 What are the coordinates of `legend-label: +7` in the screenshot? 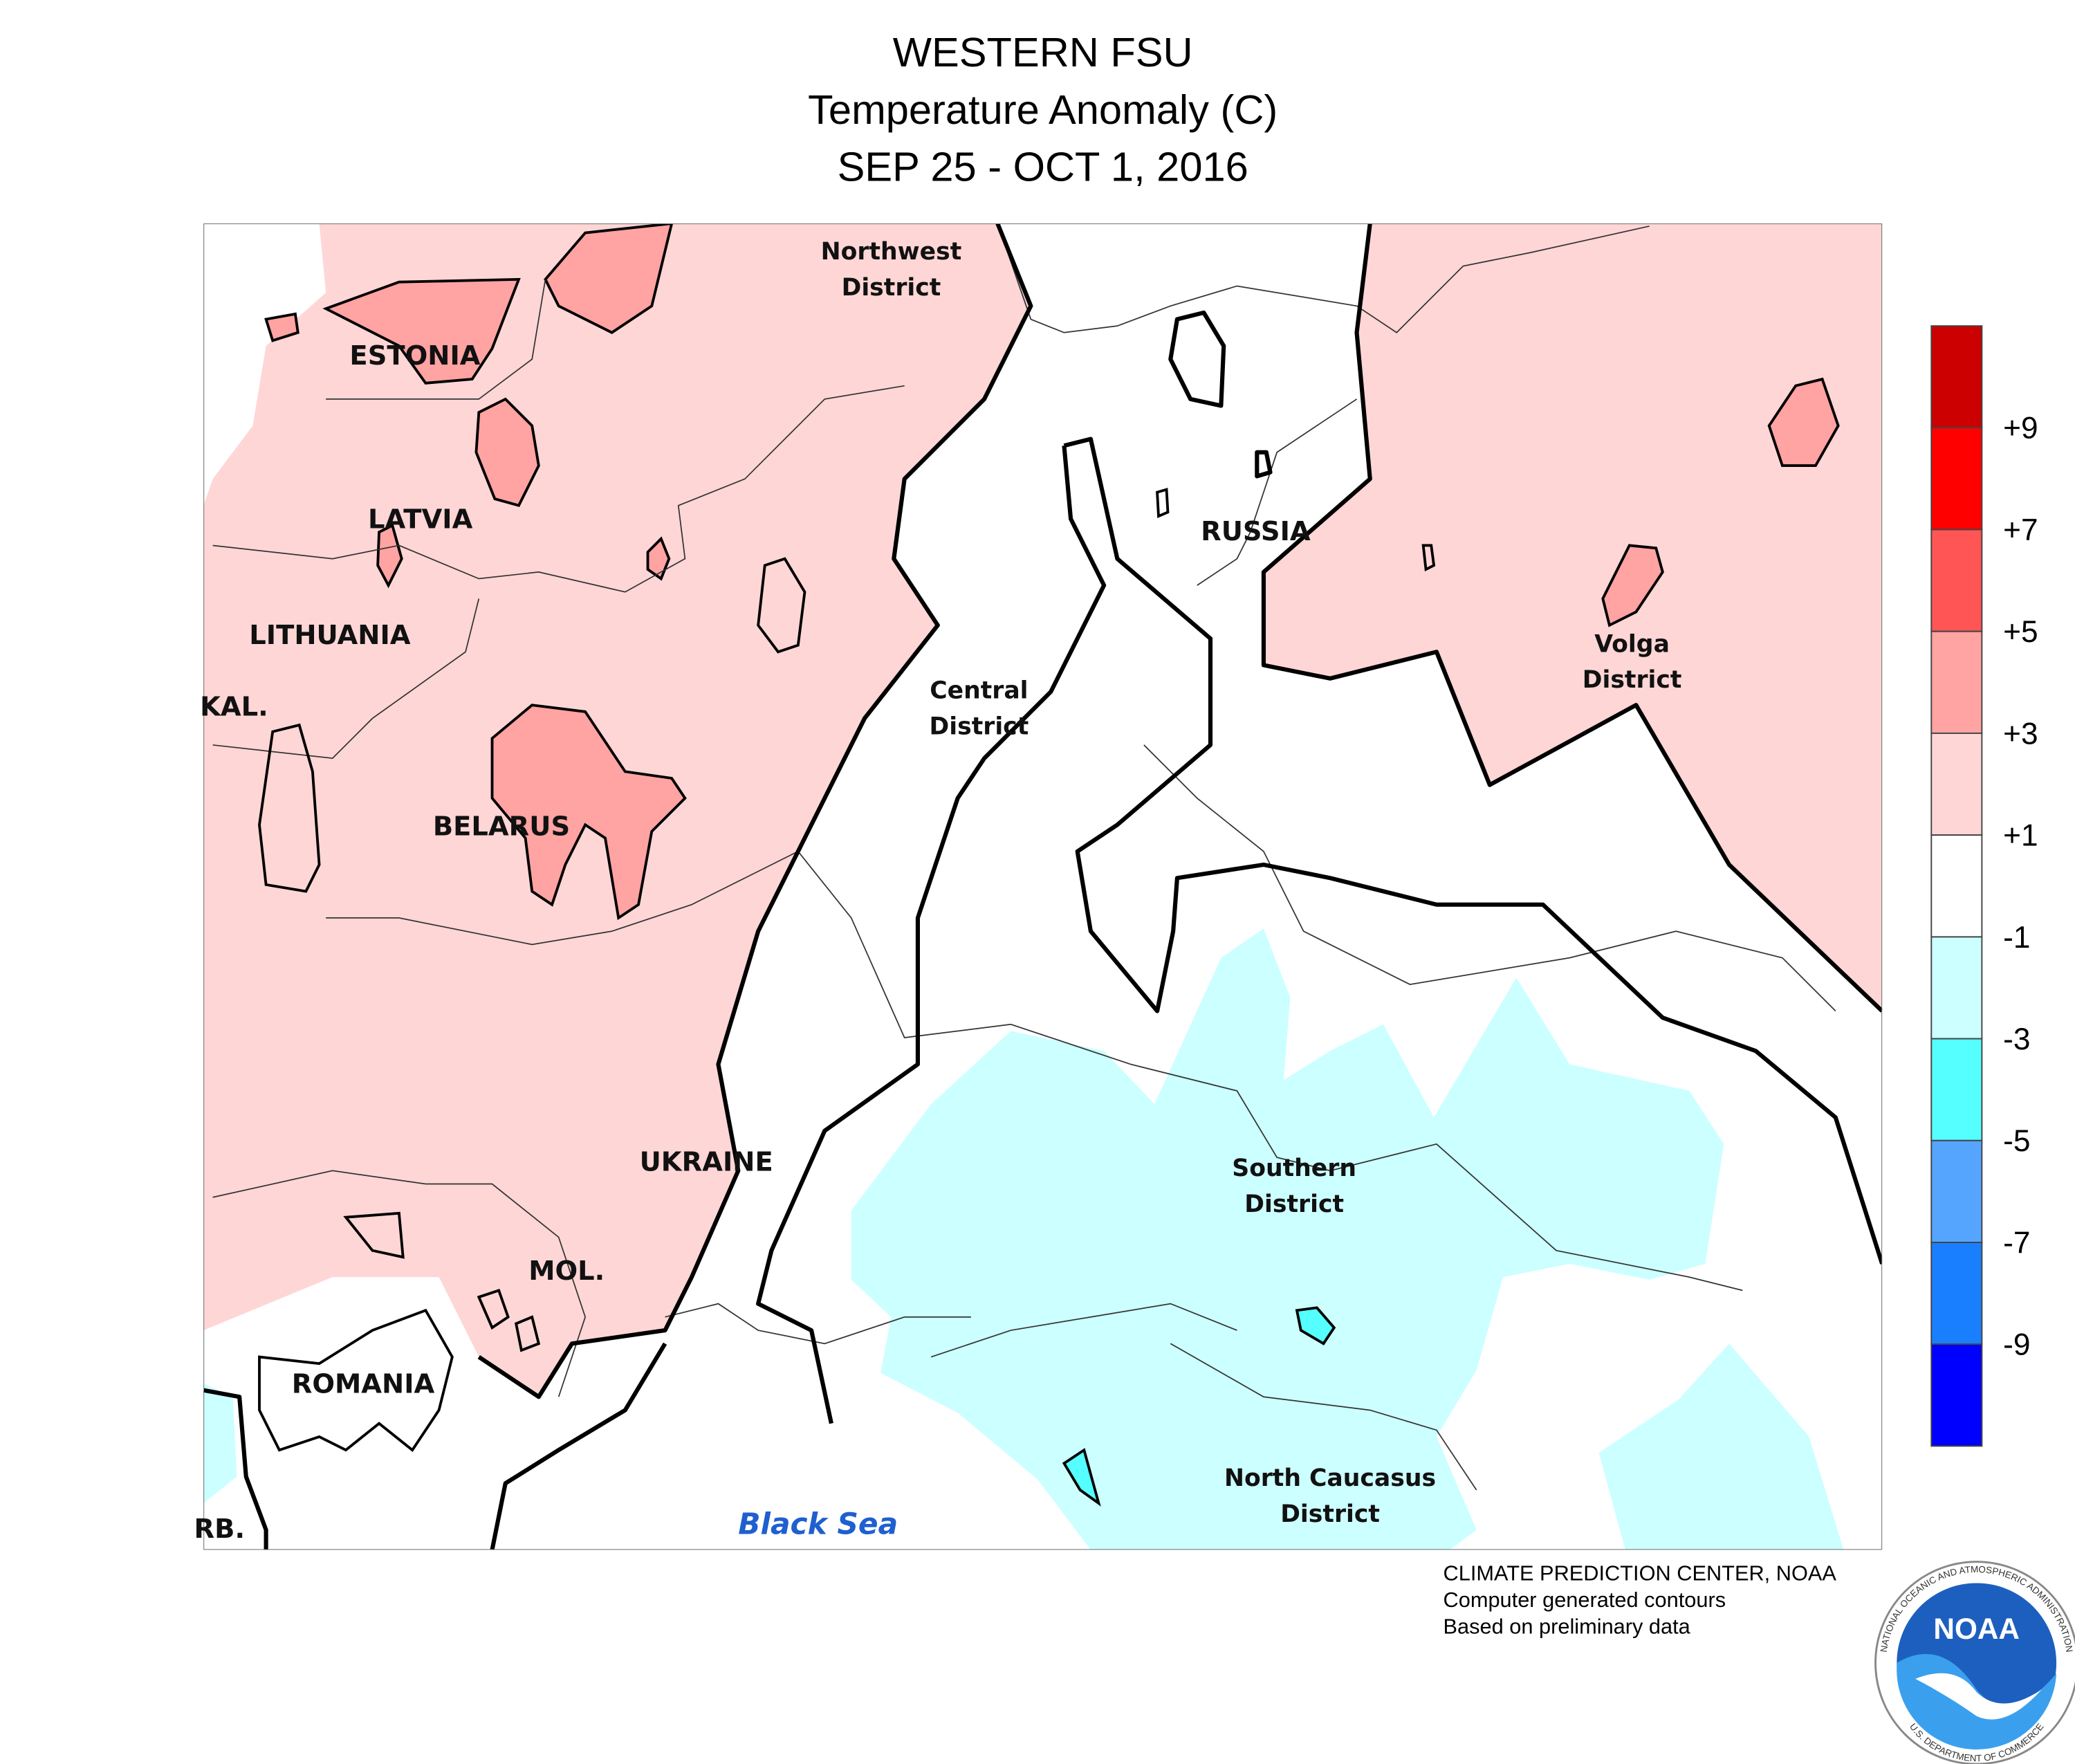 It's located at (2020, 530).